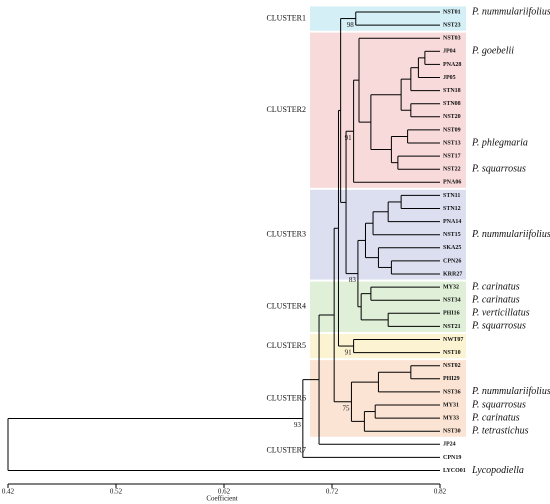 This screenshot has height=504, width=550. Describe the element at coordinates (346, 408) in the screenshot. I see `support-value: 75` at that location.